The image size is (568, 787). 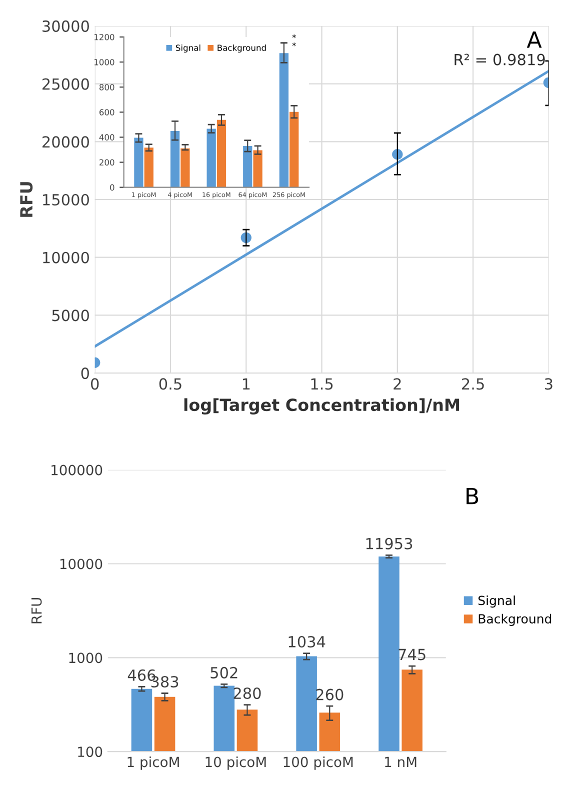 I want to click on x-tick-label: 1 picoM, so click(x=153, y=763).